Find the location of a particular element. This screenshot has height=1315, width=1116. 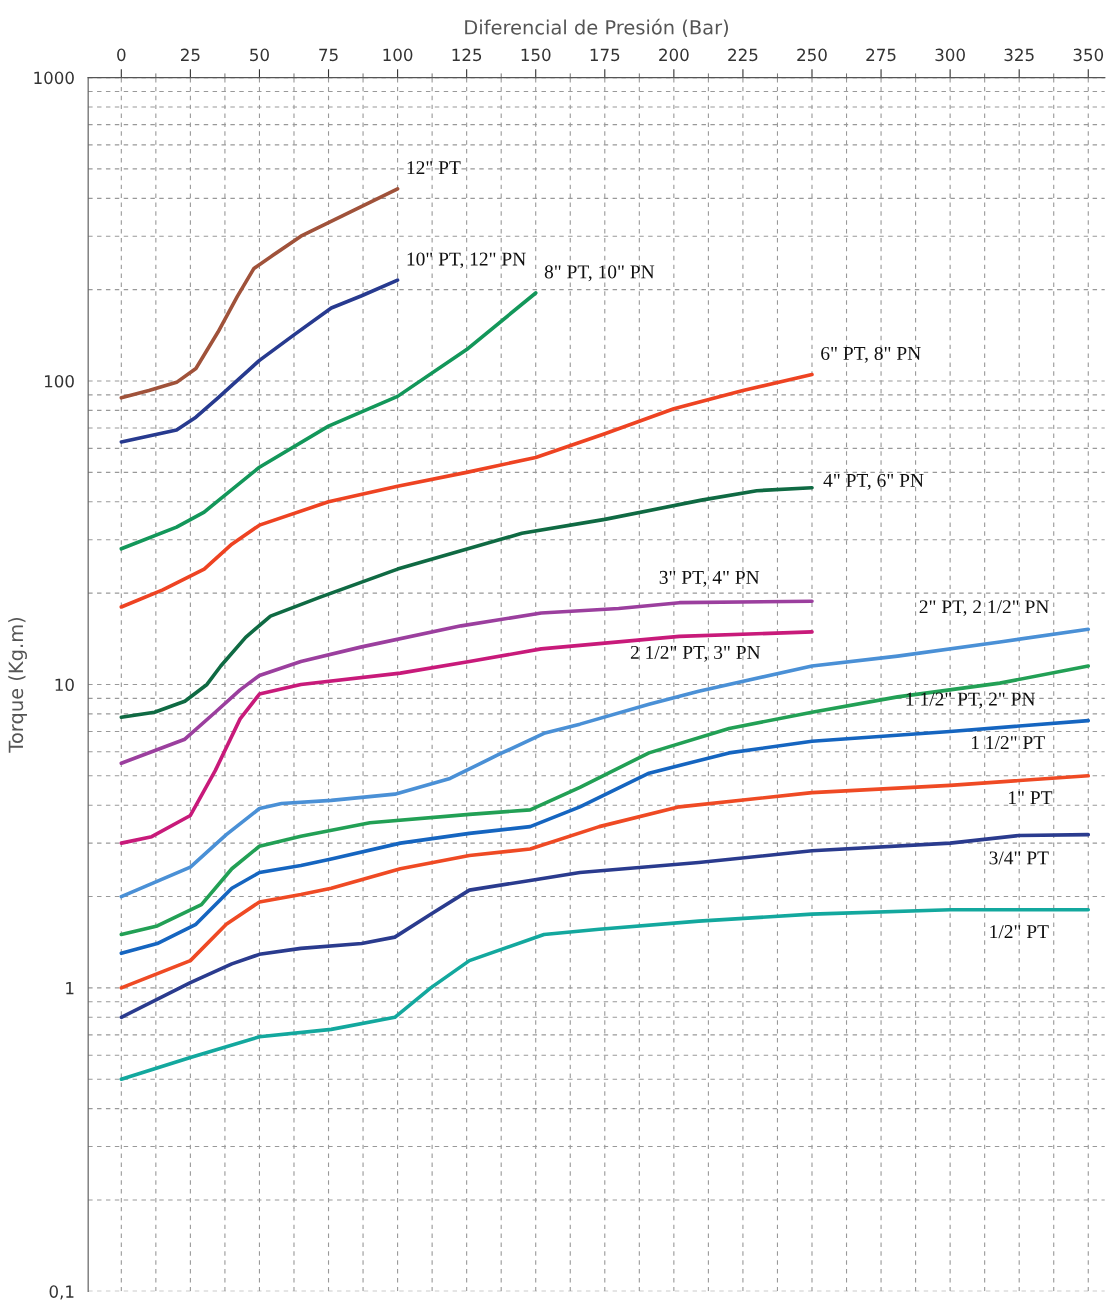

x-tick-label: 325 is located at coordinates (1019, 55).